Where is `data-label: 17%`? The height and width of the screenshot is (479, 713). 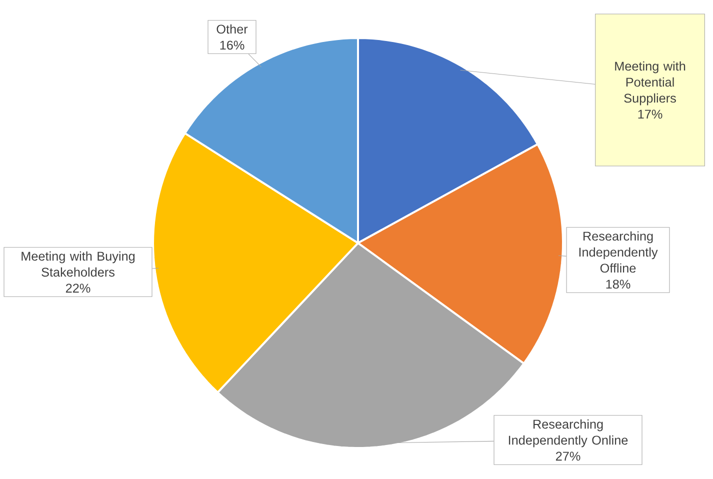 data-label: 17% is located at coordinates (650, 114).